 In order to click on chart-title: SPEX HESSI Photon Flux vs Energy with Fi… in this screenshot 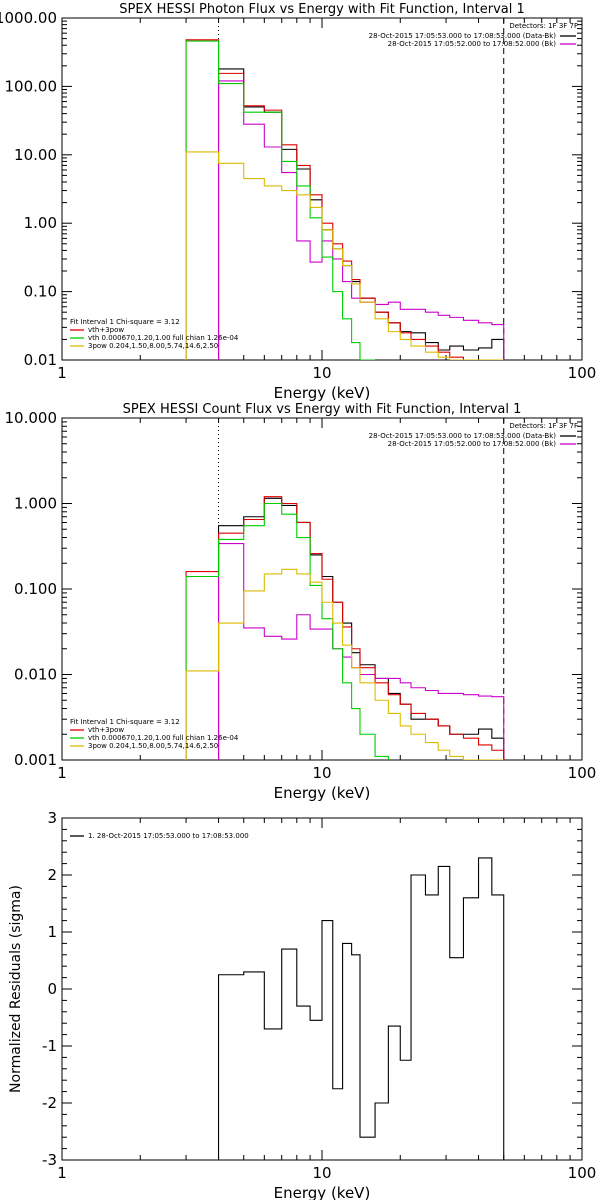, I will do `click(322, 9)`.